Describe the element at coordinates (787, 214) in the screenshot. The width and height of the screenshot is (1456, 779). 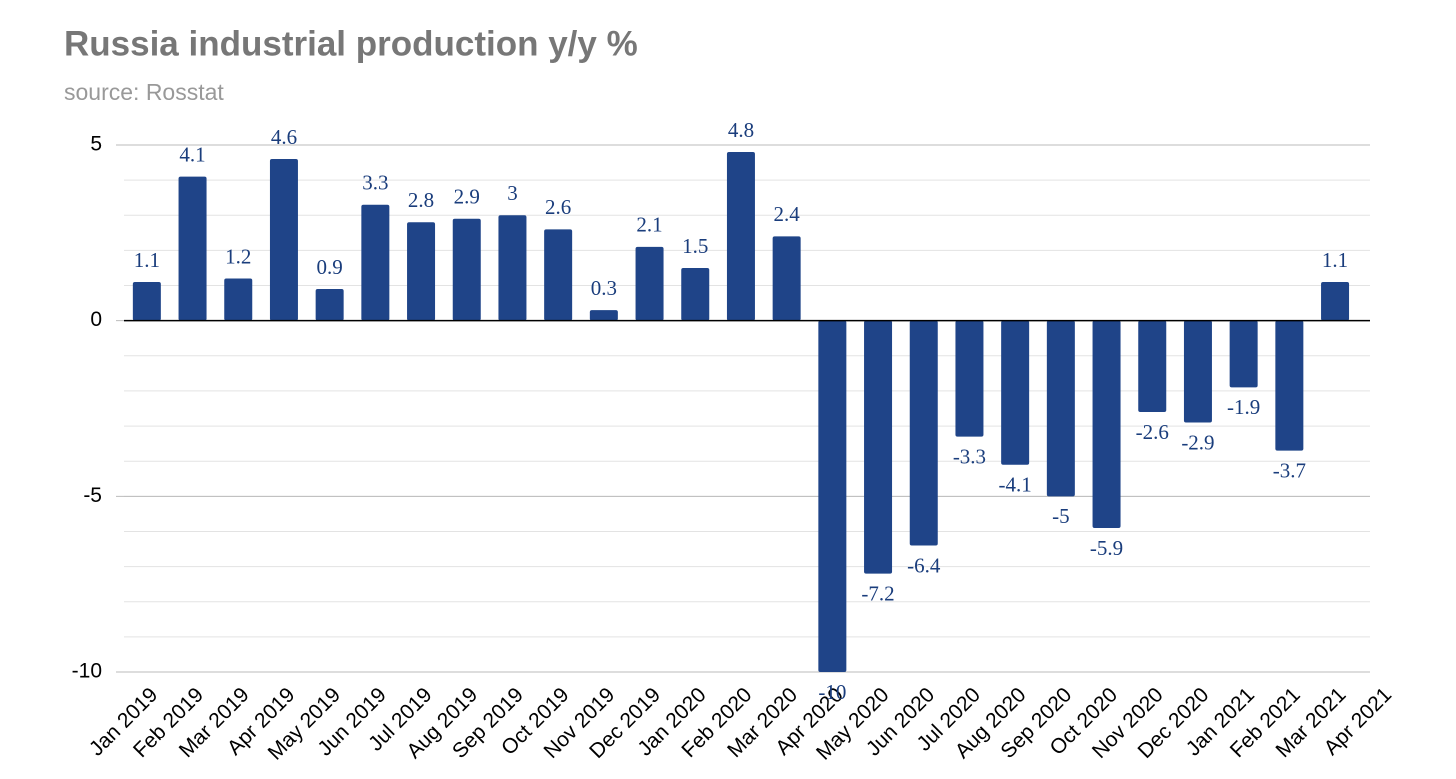
I see `data-label: 2.4` at that location.